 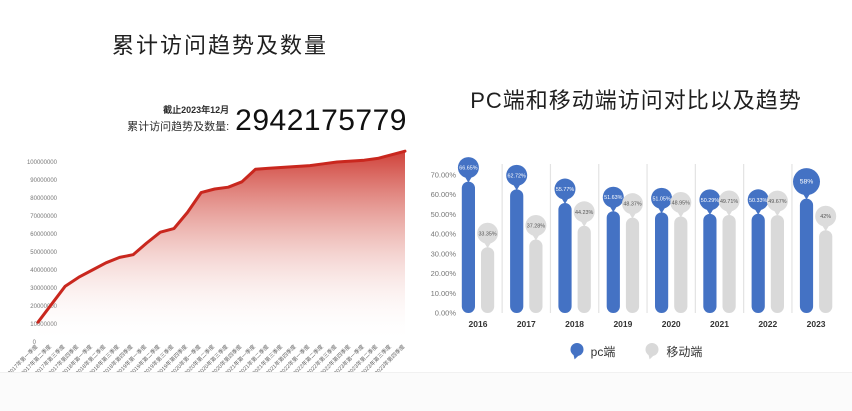 What do you see at coordinates (636, 100) in the screenshot?
I see `comparison-chart-title: PC端和移动端访问对比以及趋势` at bounding box center [636, 100].